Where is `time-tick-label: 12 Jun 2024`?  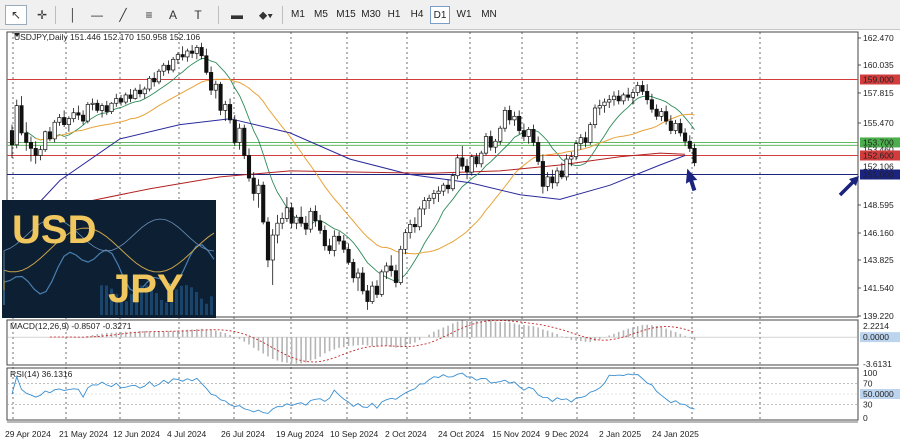
time-tick-label: 12 Jun 2024 is located at coordinates (136, 434).